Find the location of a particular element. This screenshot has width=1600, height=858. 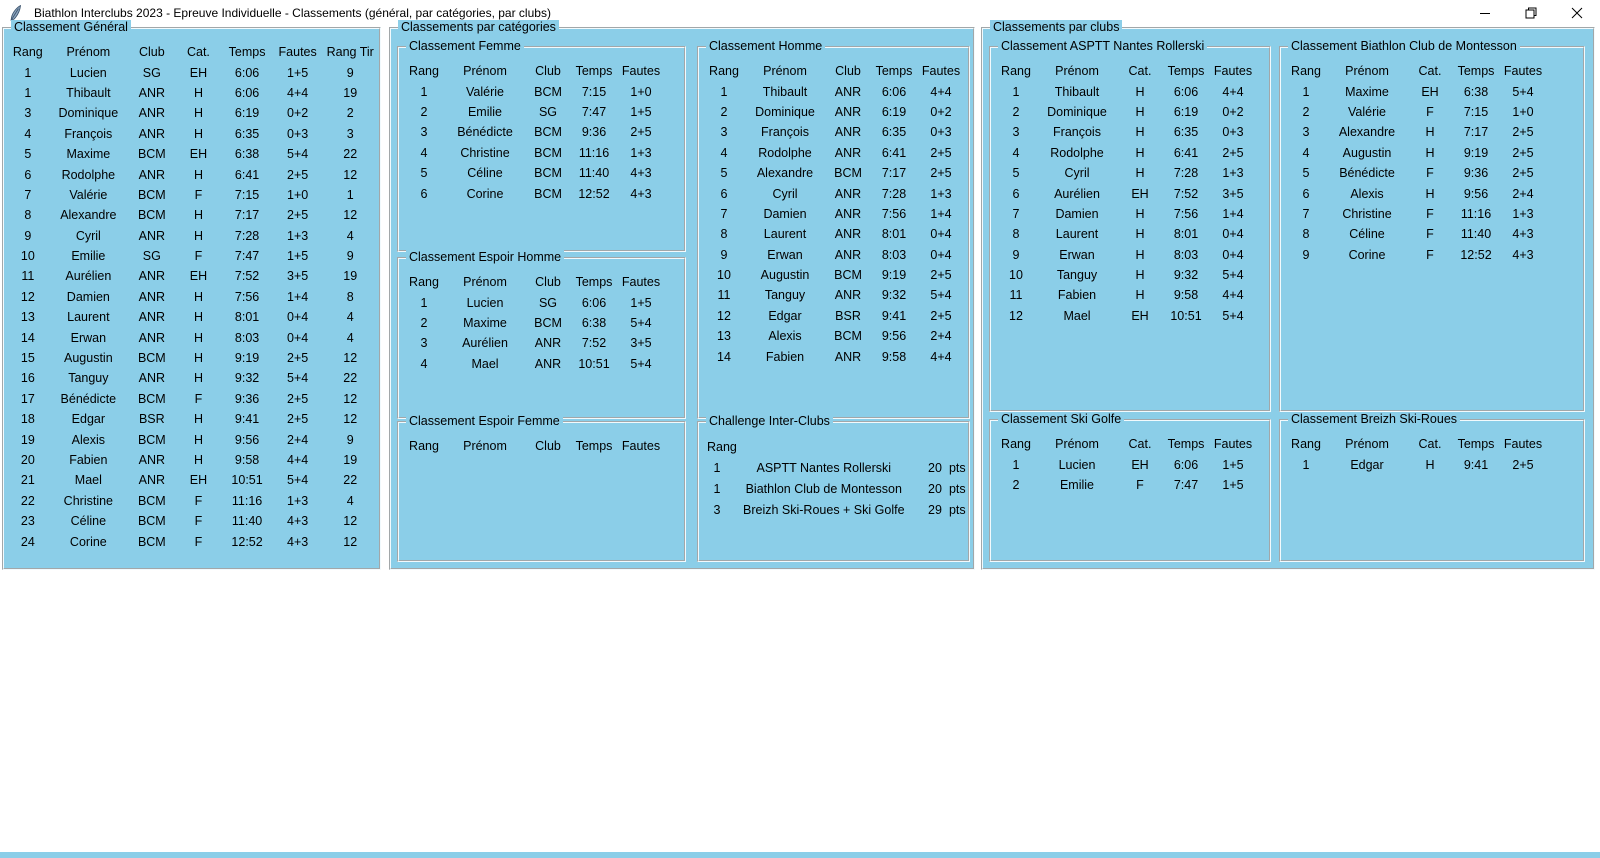

table-cell: 4 is located at coordinates (724, 152).